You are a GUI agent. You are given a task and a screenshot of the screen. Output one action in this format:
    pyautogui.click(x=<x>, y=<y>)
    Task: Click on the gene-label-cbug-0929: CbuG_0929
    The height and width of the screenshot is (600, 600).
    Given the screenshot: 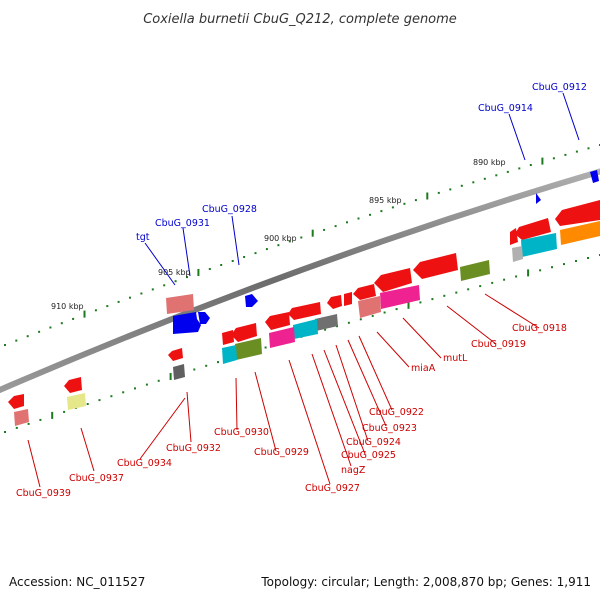 What is the action you would take?
    pyautogui.click(x=281, y=452)
    